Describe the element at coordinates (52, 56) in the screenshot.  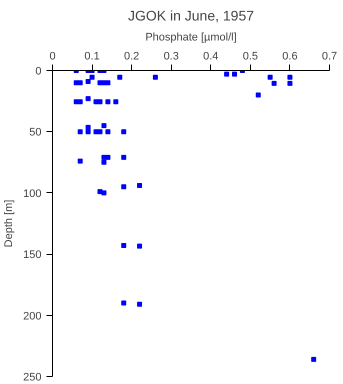
I see `x-tick-label: 0` at that location.